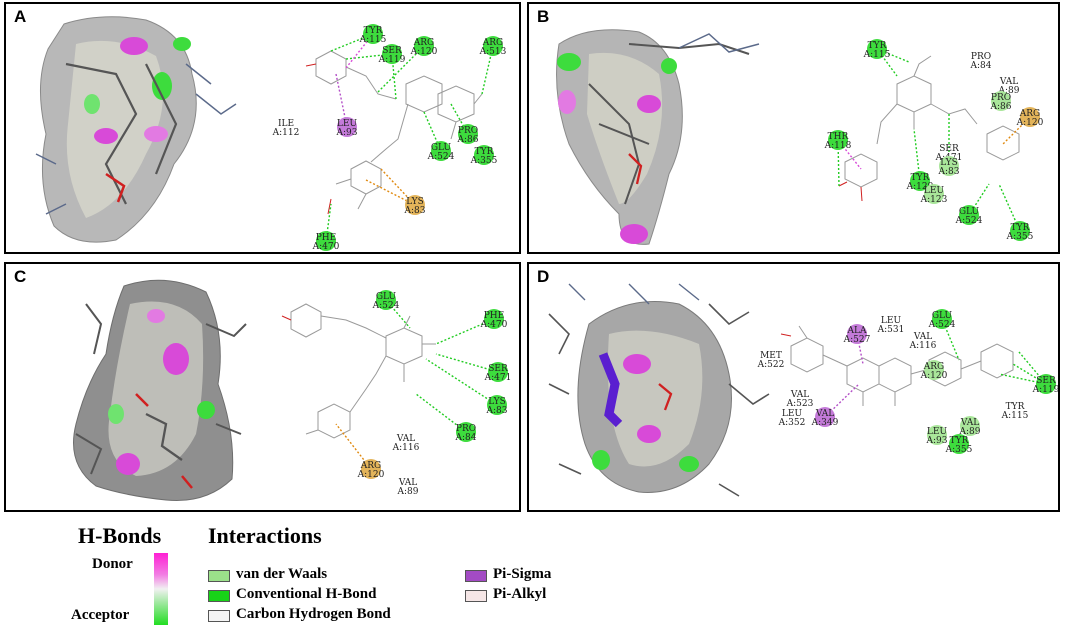 This screenshot has height=631, width=1065. I want to click on residue-id: A:84, so click(466, 438).